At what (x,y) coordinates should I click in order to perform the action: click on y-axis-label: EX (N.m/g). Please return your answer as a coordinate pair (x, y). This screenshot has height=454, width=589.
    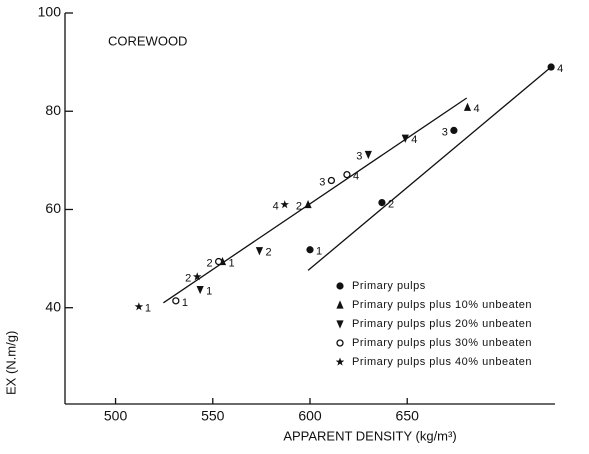
    Looking at the image, I should click on (10, 363).